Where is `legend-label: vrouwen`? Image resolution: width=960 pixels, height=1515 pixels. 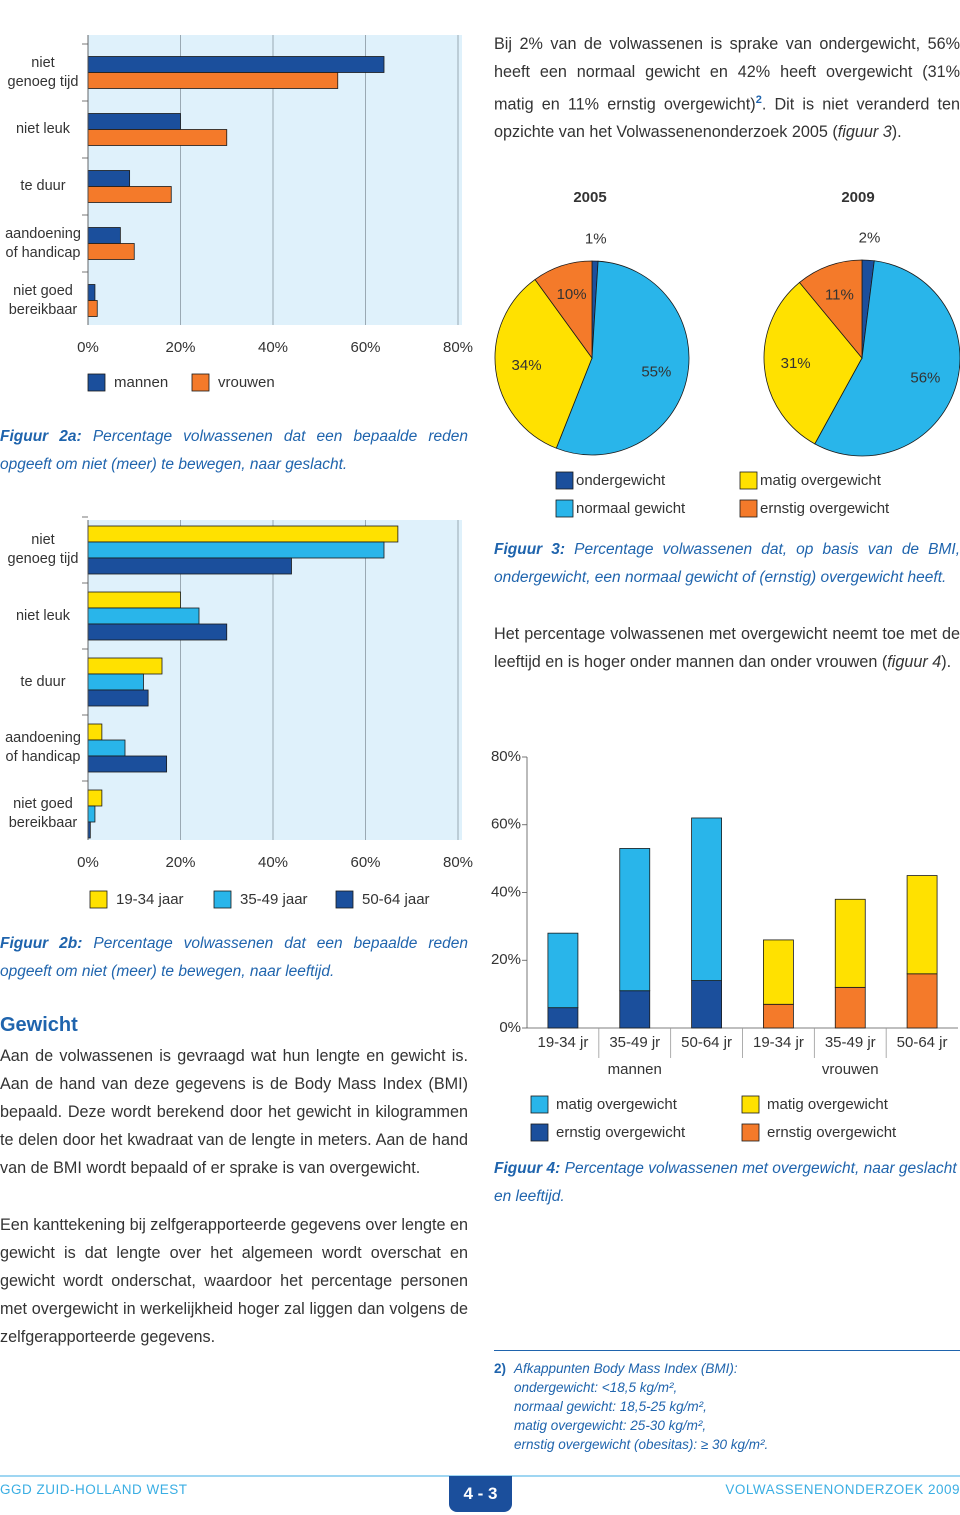 legend-label: vrouwen is located at coordinates (246, 382).